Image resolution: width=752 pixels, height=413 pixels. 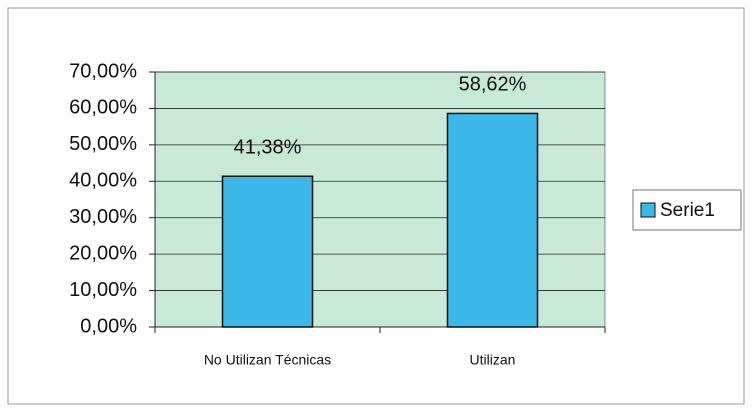 I want to click on y-tick-label: 20,00%, so click(x=103, y=253).